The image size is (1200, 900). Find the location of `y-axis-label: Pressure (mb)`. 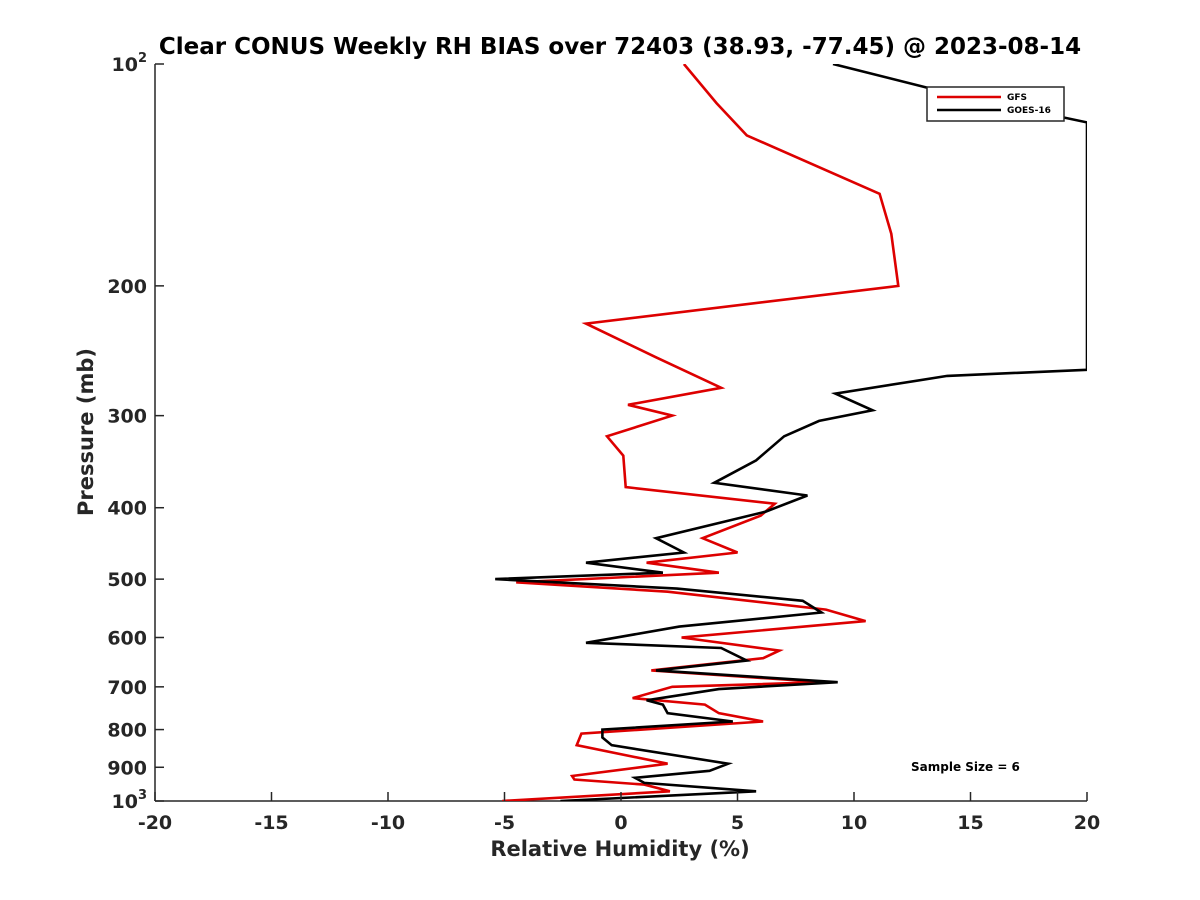

y-axis-label: Pressure (mb) is located at coordinates (86, 432).